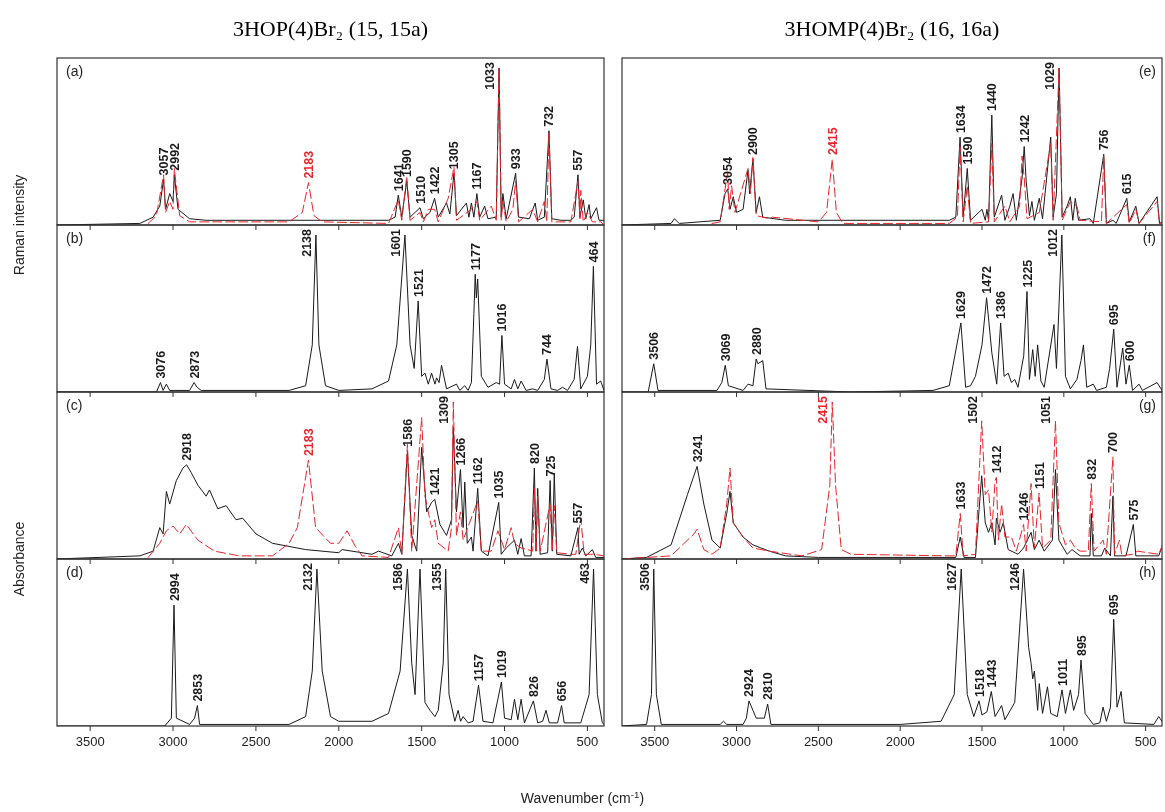  Describe the element at coordinates (728, 171) in the screenshot. I see `annotation: 3054` at that location.